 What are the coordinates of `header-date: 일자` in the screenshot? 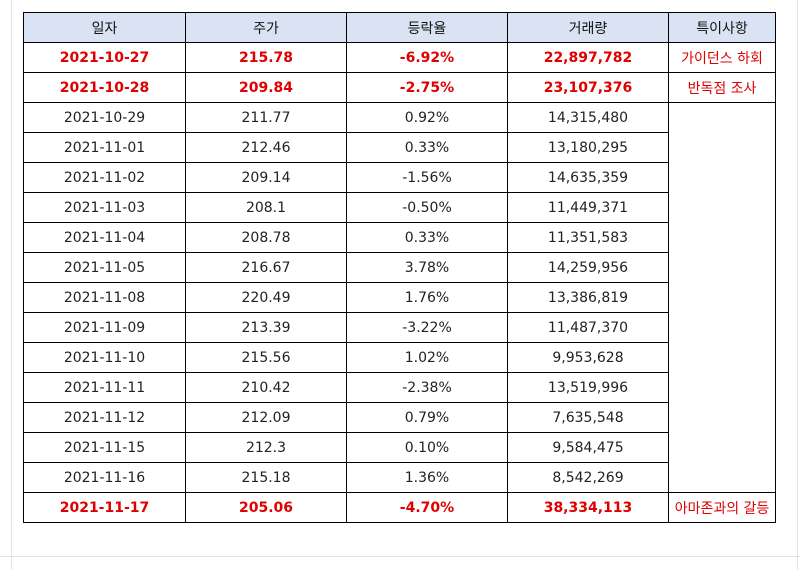 It's located at (104, 27).